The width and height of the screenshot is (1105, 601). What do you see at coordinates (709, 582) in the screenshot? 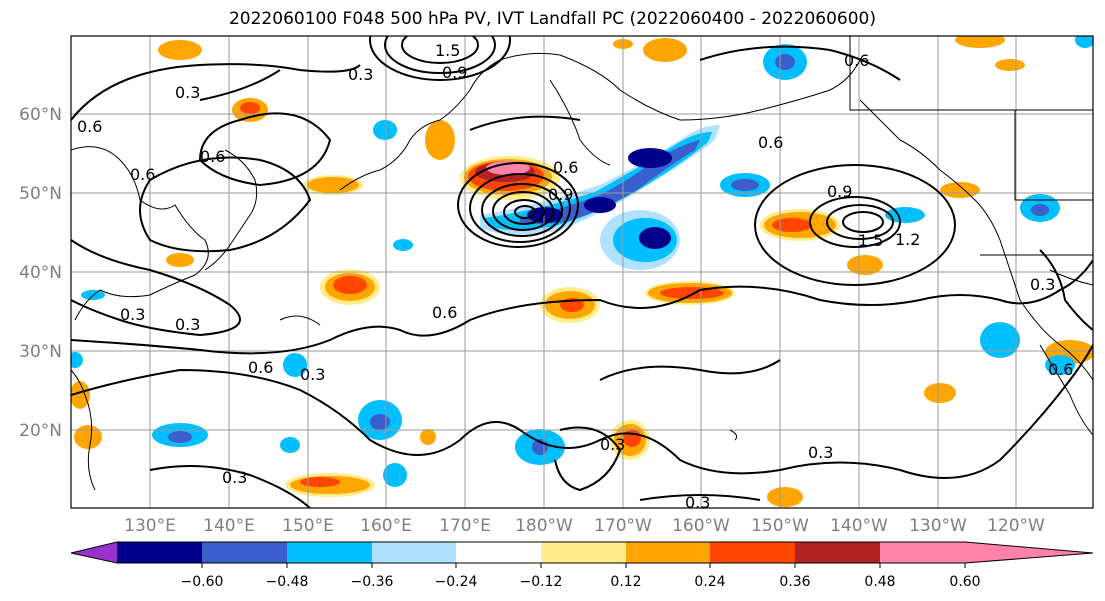
I see `colorbar-tick-label: 0.24` at bounding box center [709, 582].